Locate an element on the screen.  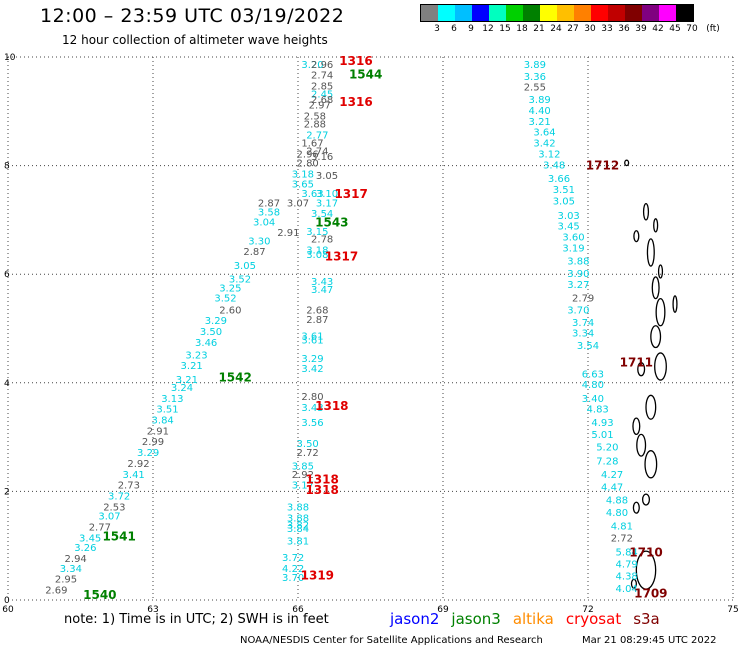
wave-height-value: 3.50 is located at coordinates (211, 332).